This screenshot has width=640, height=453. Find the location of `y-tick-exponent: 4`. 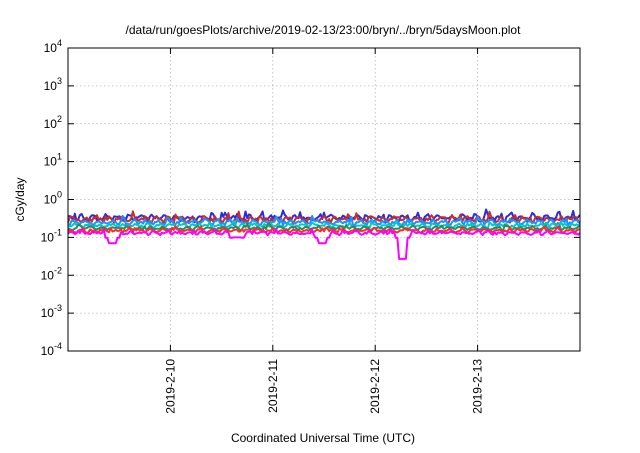

y-tick-exponent: 4 is located at coordinates (59, 43).